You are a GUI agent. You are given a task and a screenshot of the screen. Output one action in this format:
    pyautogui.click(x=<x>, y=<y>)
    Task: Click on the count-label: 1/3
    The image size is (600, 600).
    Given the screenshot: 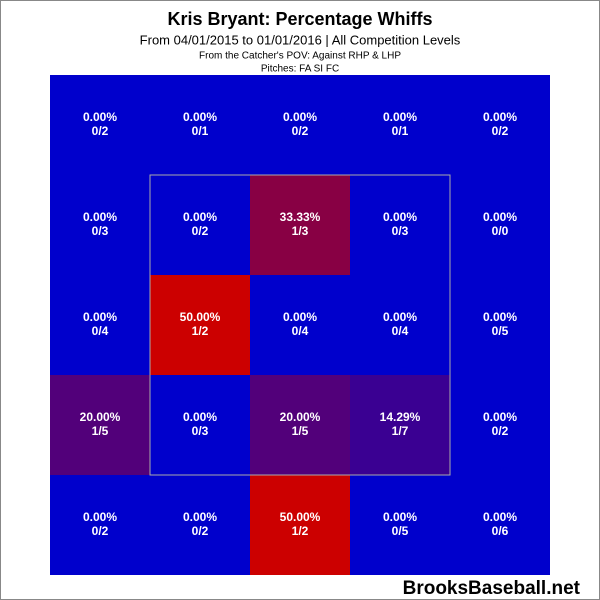 What is the action you would take?
    pyautogui.click(x=300, y=231)
    